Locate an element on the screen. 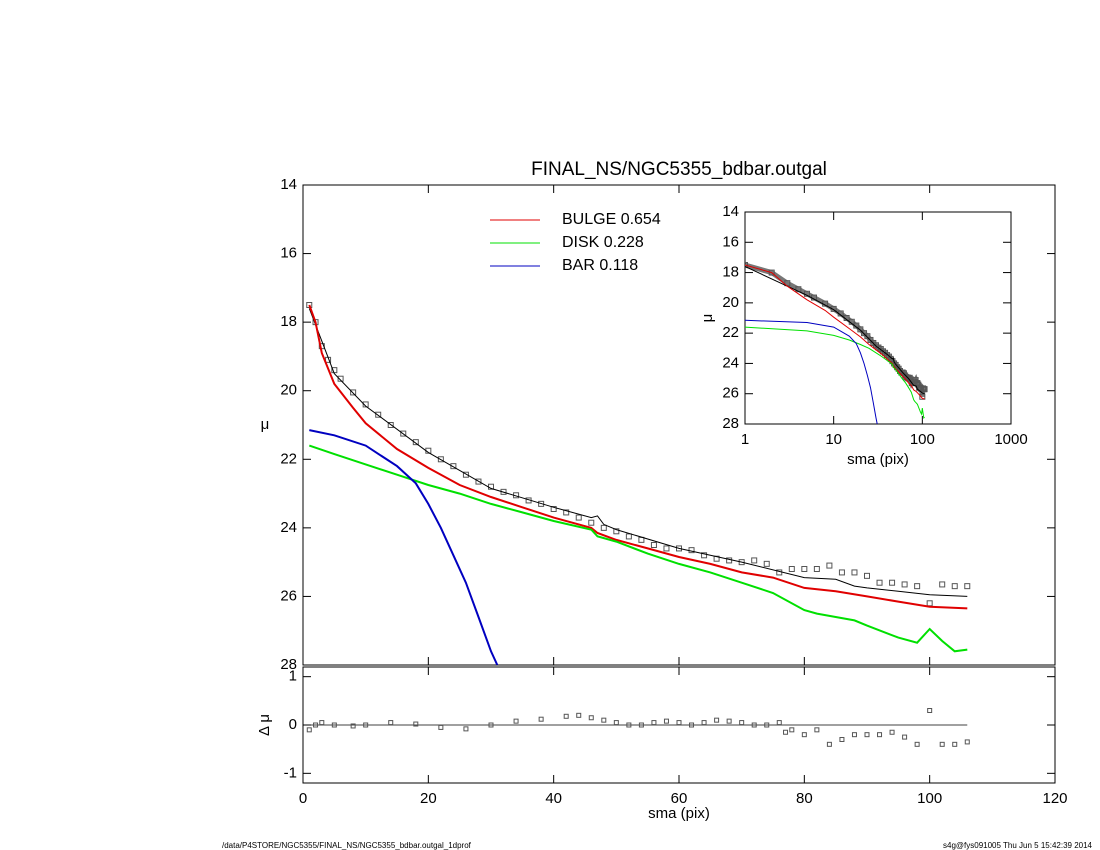  x-tick-label: 80 is located at coordinates (804, 798).